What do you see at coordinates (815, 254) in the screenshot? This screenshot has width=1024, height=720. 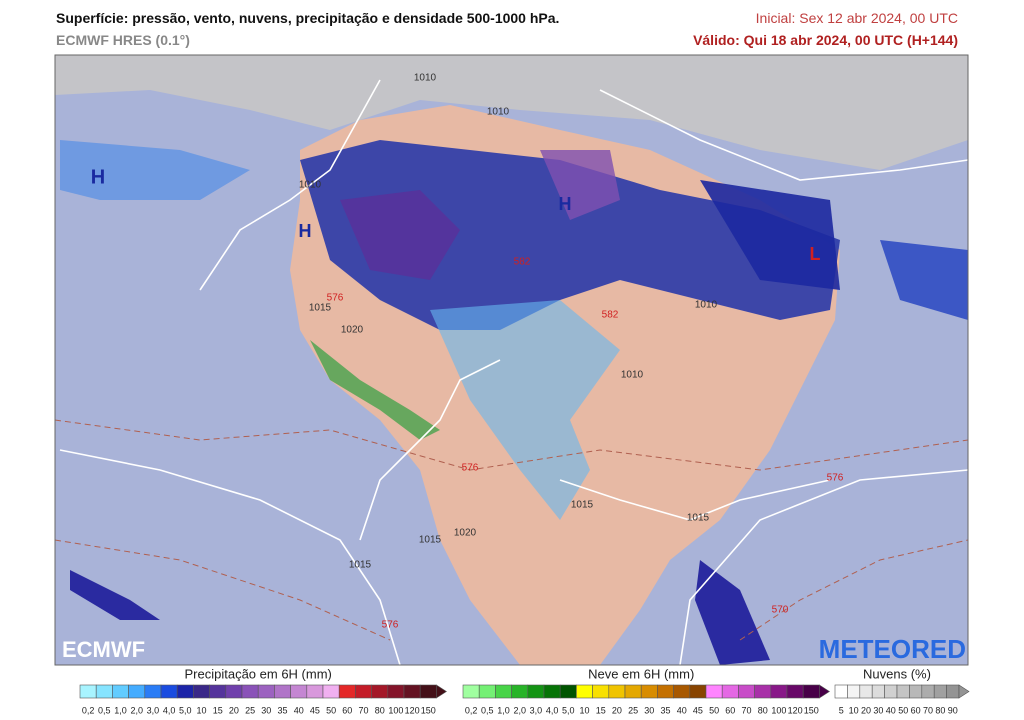 I see `map-label: L` at bounding box center [815, 254].